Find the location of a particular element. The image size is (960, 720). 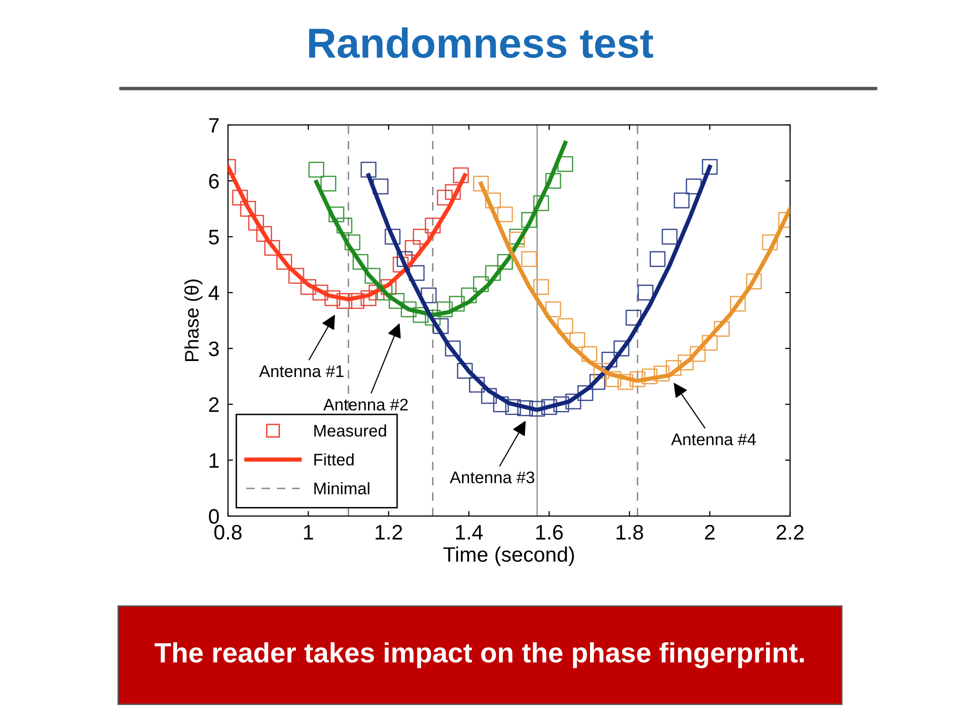

x-tick-label: 1.2 is located at coordinates (389, 532).